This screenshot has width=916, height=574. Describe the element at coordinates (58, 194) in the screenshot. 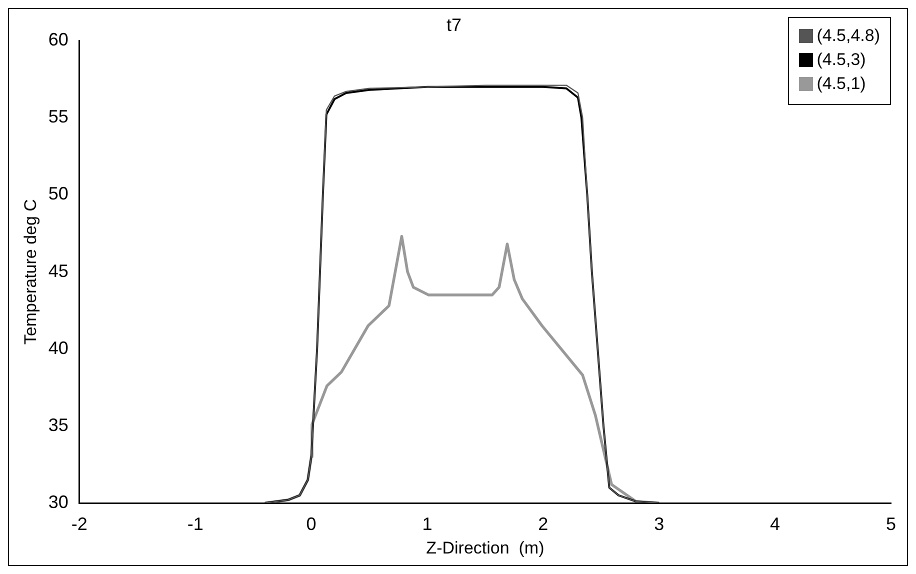

I see `y-tick-label: 50` at that location.